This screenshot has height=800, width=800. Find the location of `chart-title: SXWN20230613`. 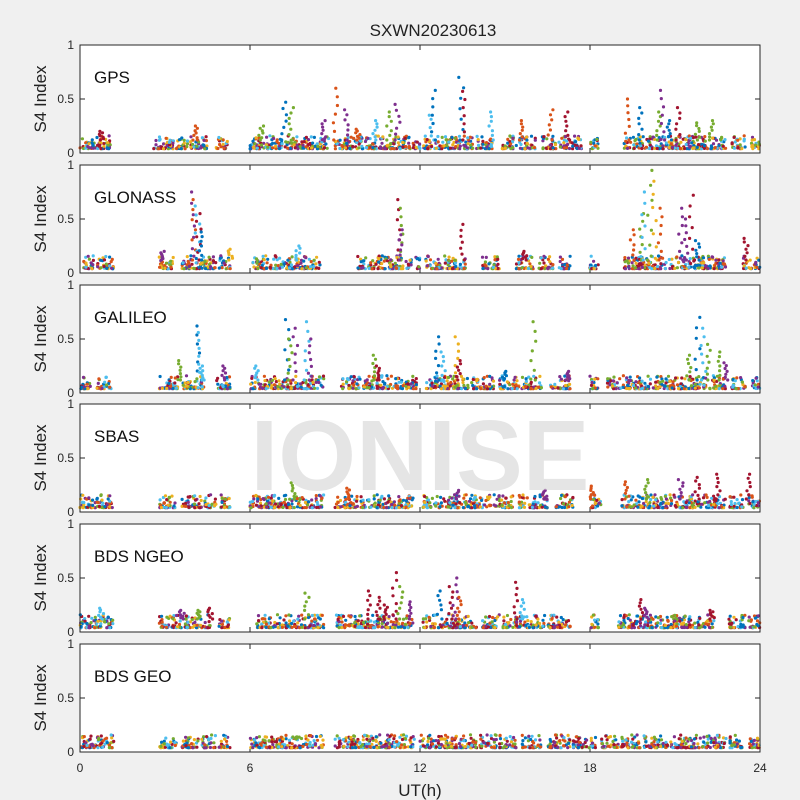

chart-title: SXWN20230613 is located at coordinates (433, 30).